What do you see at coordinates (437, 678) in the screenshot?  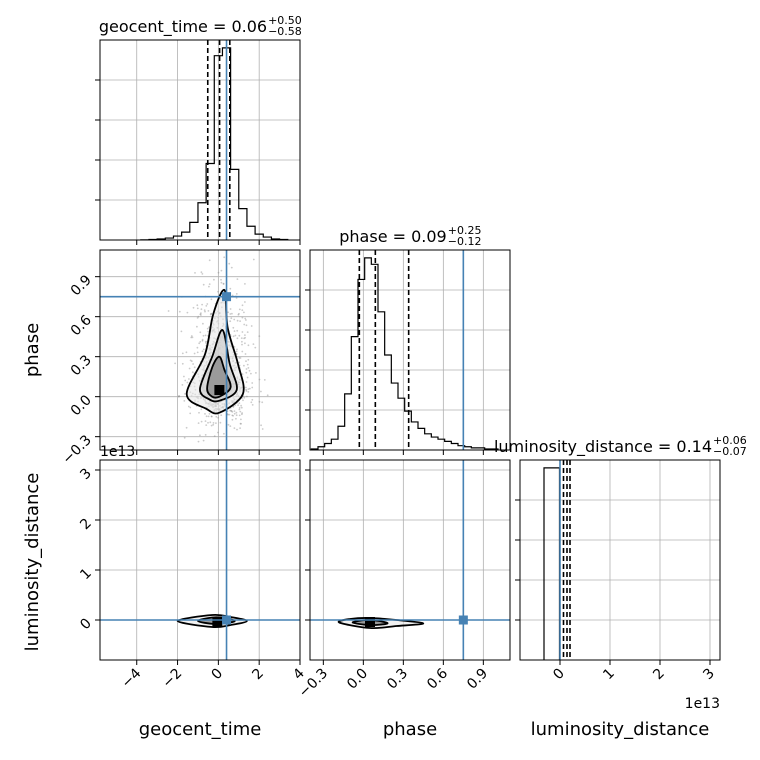 I see `x-tick-label: 0.6` at bounding box center [437, 678].